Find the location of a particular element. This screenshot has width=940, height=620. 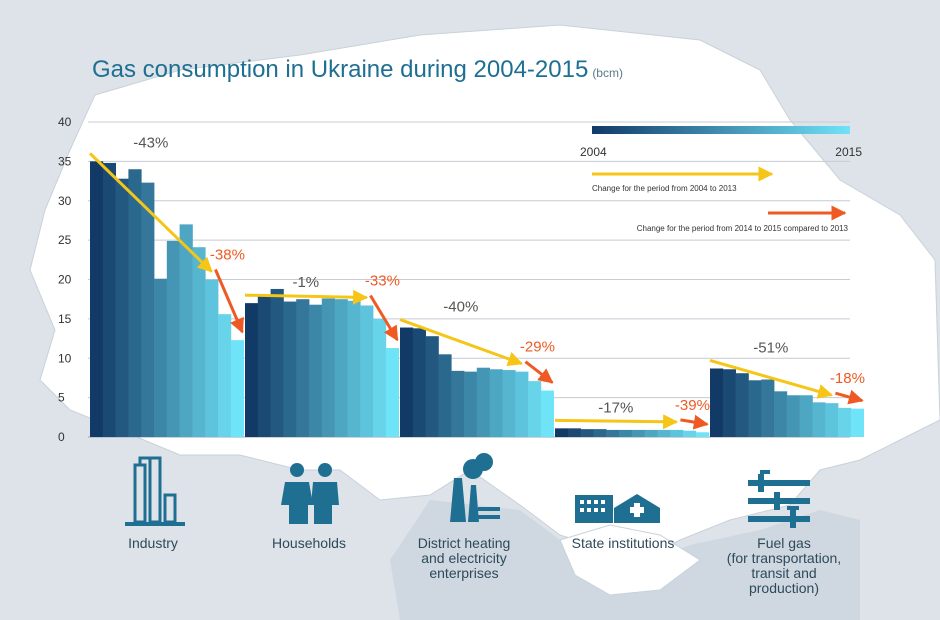

legend-end-year: 2015 is located at coordinates (848, 152).